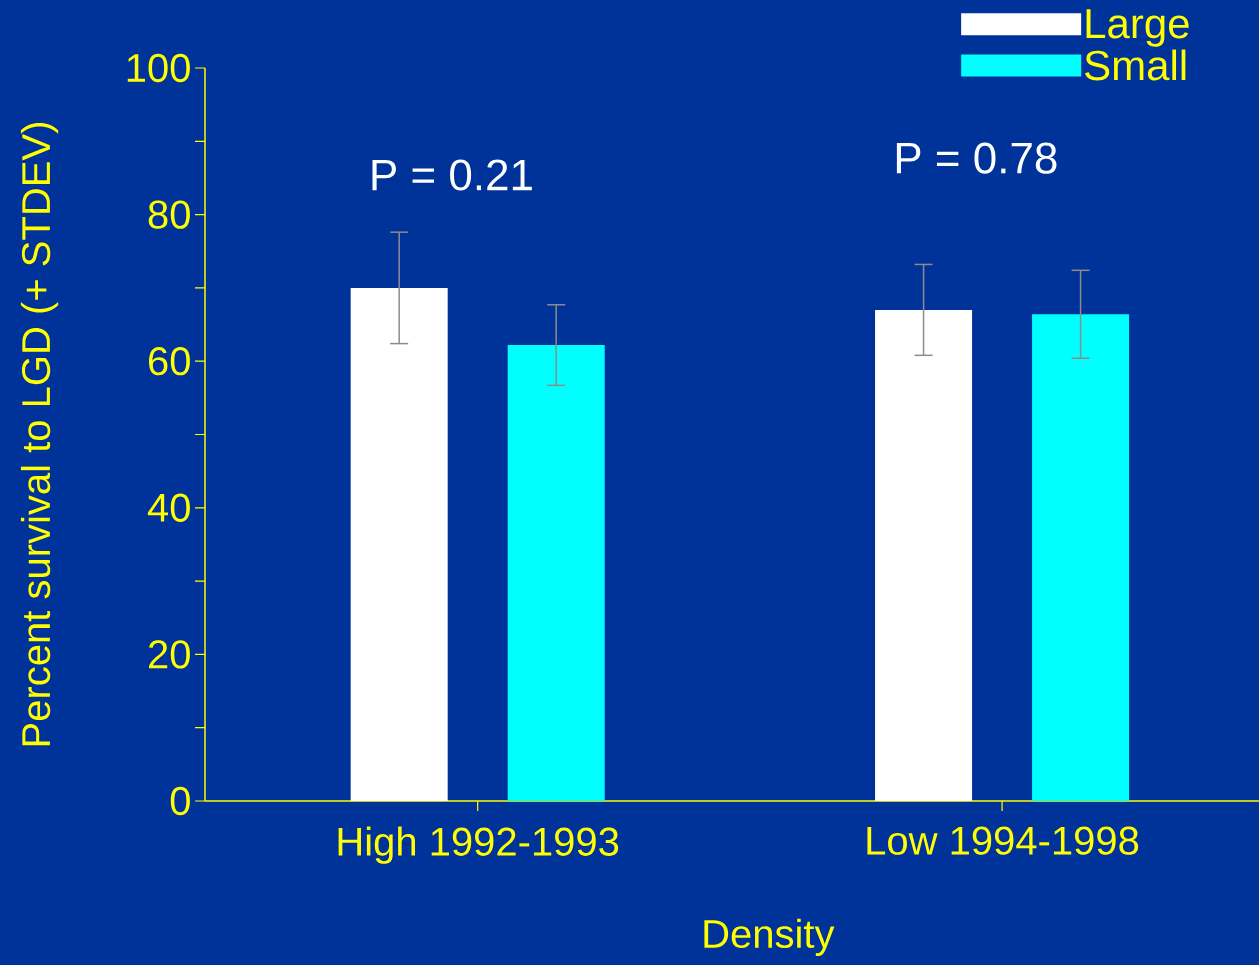  I want to click on y-tick-label: 20, so click(169, 654).